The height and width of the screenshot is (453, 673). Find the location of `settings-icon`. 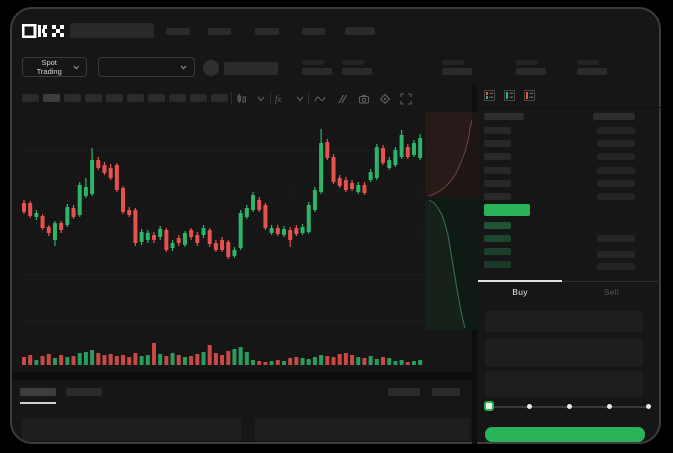

settings-icon is located at coordinates (385, 99).